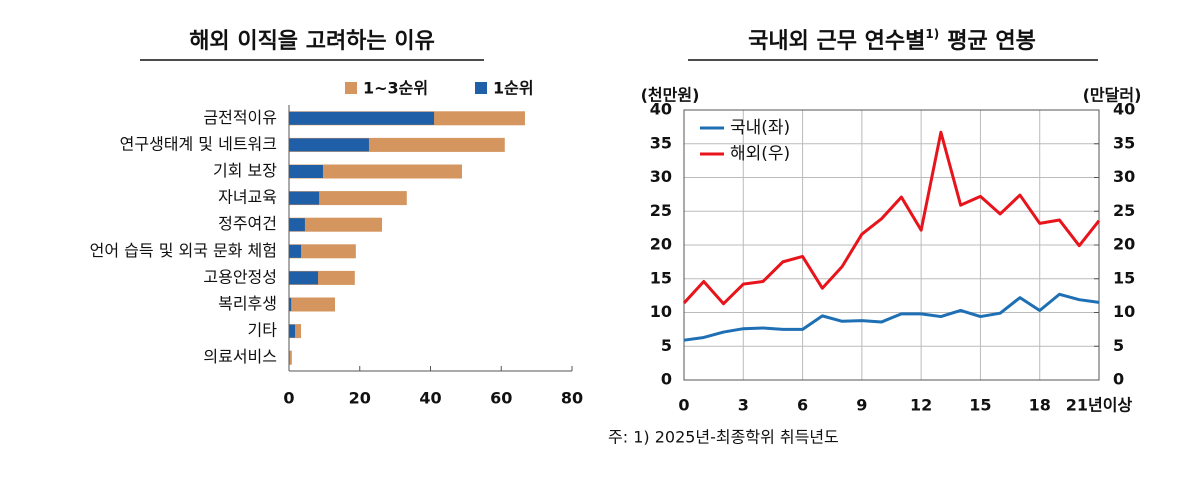  What do you see at coordinates (980, 405) in the screenshot?
I see `x-tick-label: 15` at bounding box center [980, 405].